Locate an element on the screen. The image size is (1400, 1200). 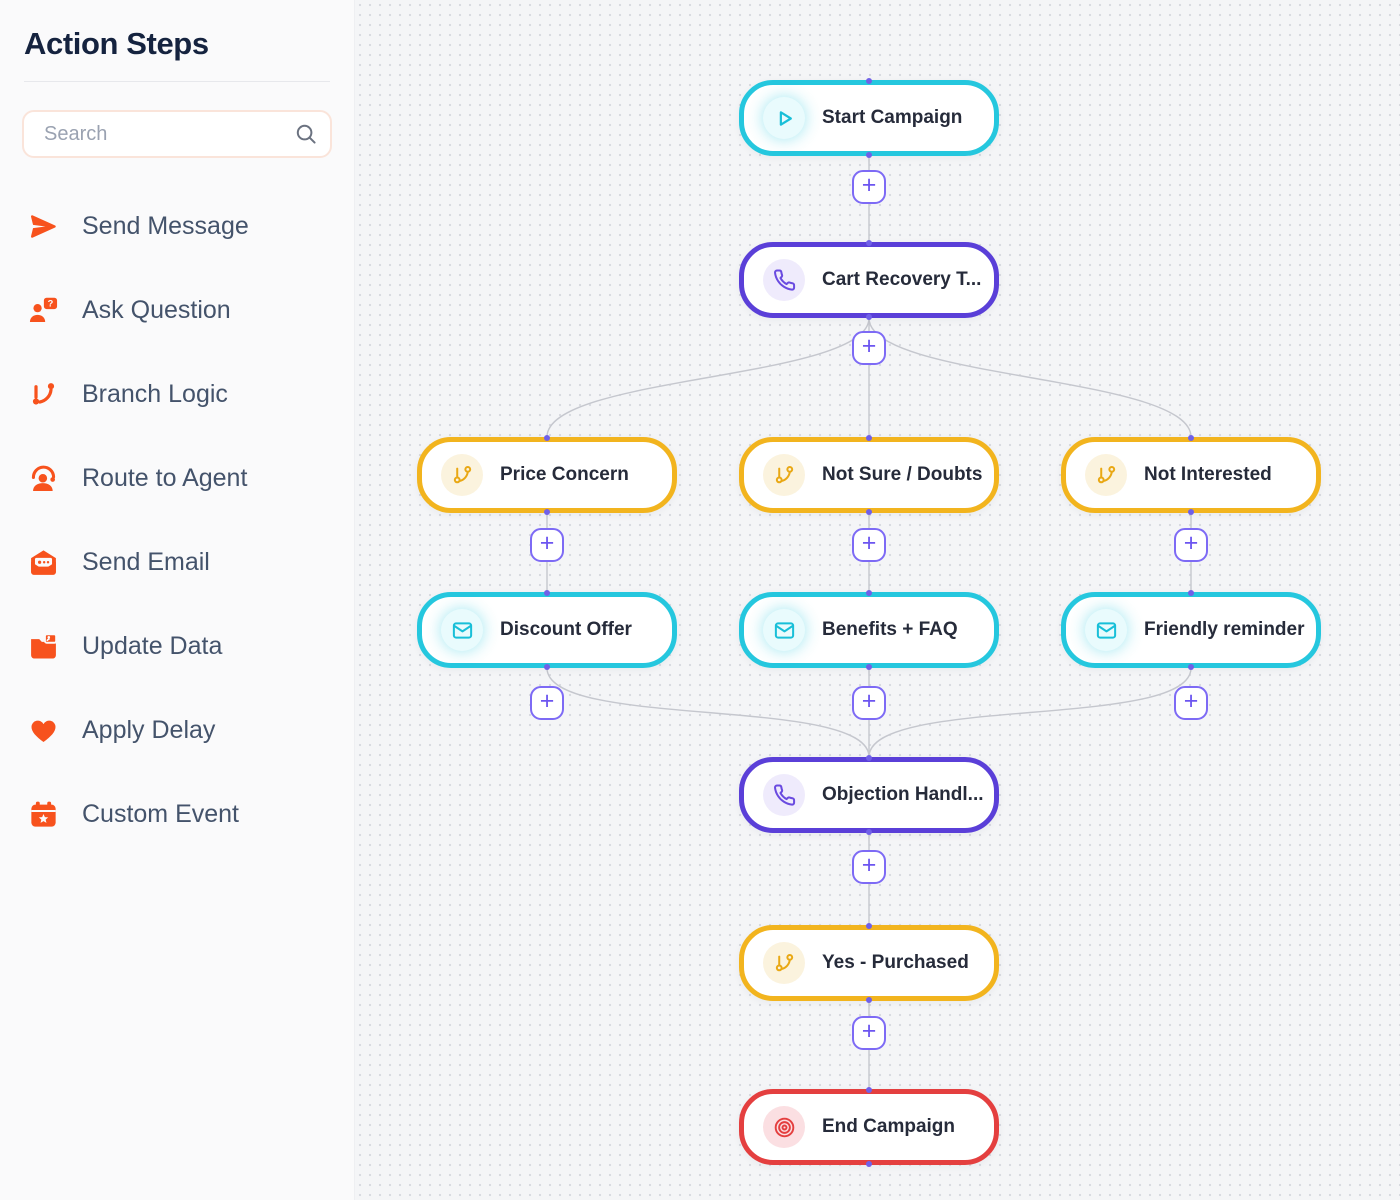
sidebar-item-label: Apply Delay is located at coordinates (149, 729).